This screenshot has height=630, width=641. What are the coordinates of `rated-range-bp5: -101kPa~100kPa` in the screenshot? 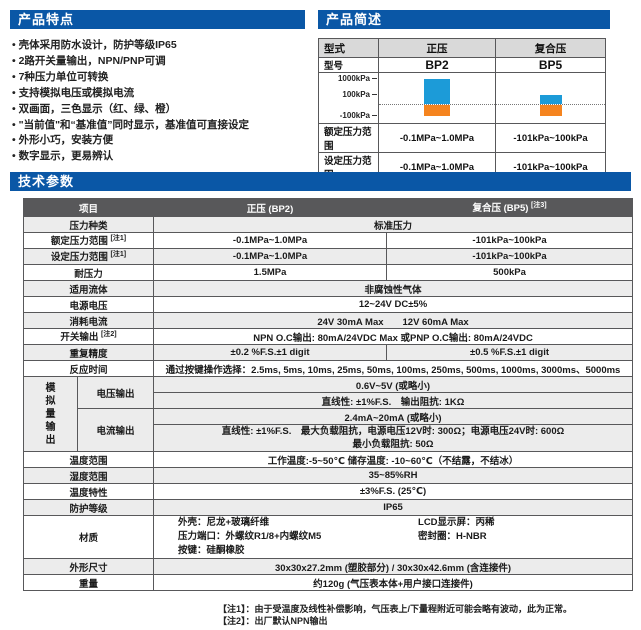 It's located at (510, 240).